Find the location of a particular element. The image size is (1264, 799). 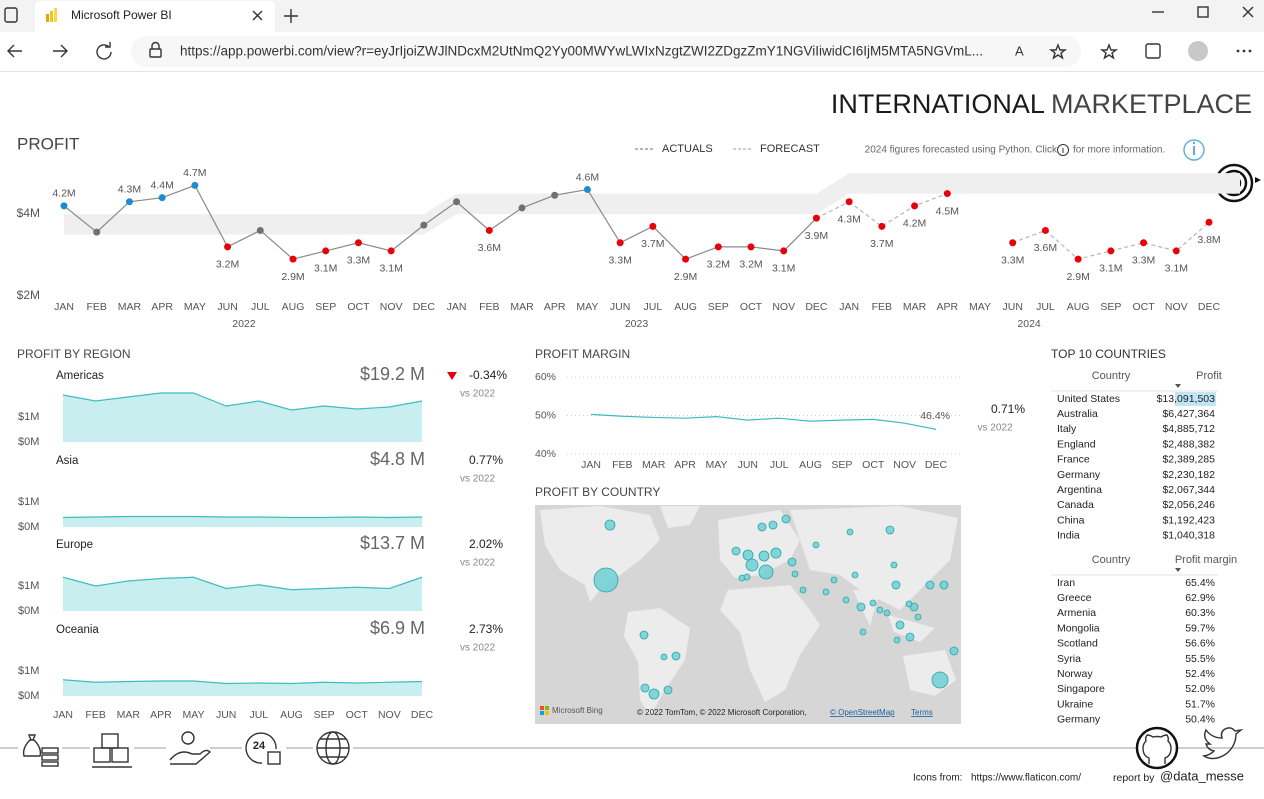

note-info-icon is located at coordinates (1063, 150).